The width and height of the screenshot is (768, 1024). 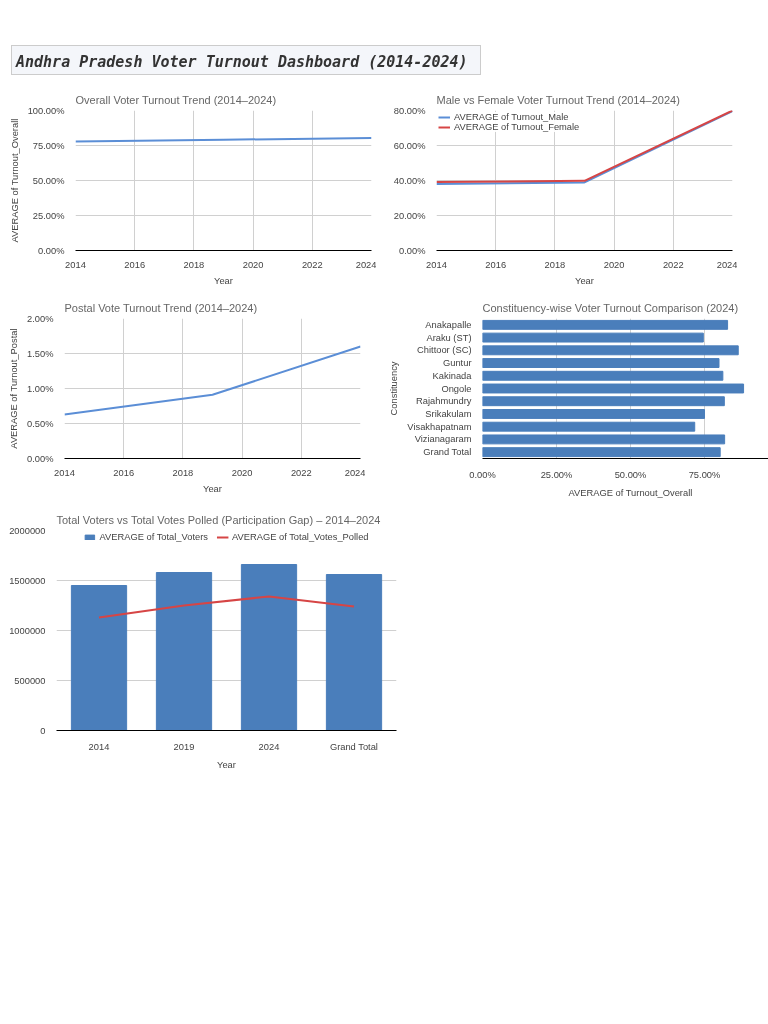 What do you see at coordinates (449, 337) in the screenshot?
I see `y-tick-label: Araku (ST)` at bounding box center [449, 337].